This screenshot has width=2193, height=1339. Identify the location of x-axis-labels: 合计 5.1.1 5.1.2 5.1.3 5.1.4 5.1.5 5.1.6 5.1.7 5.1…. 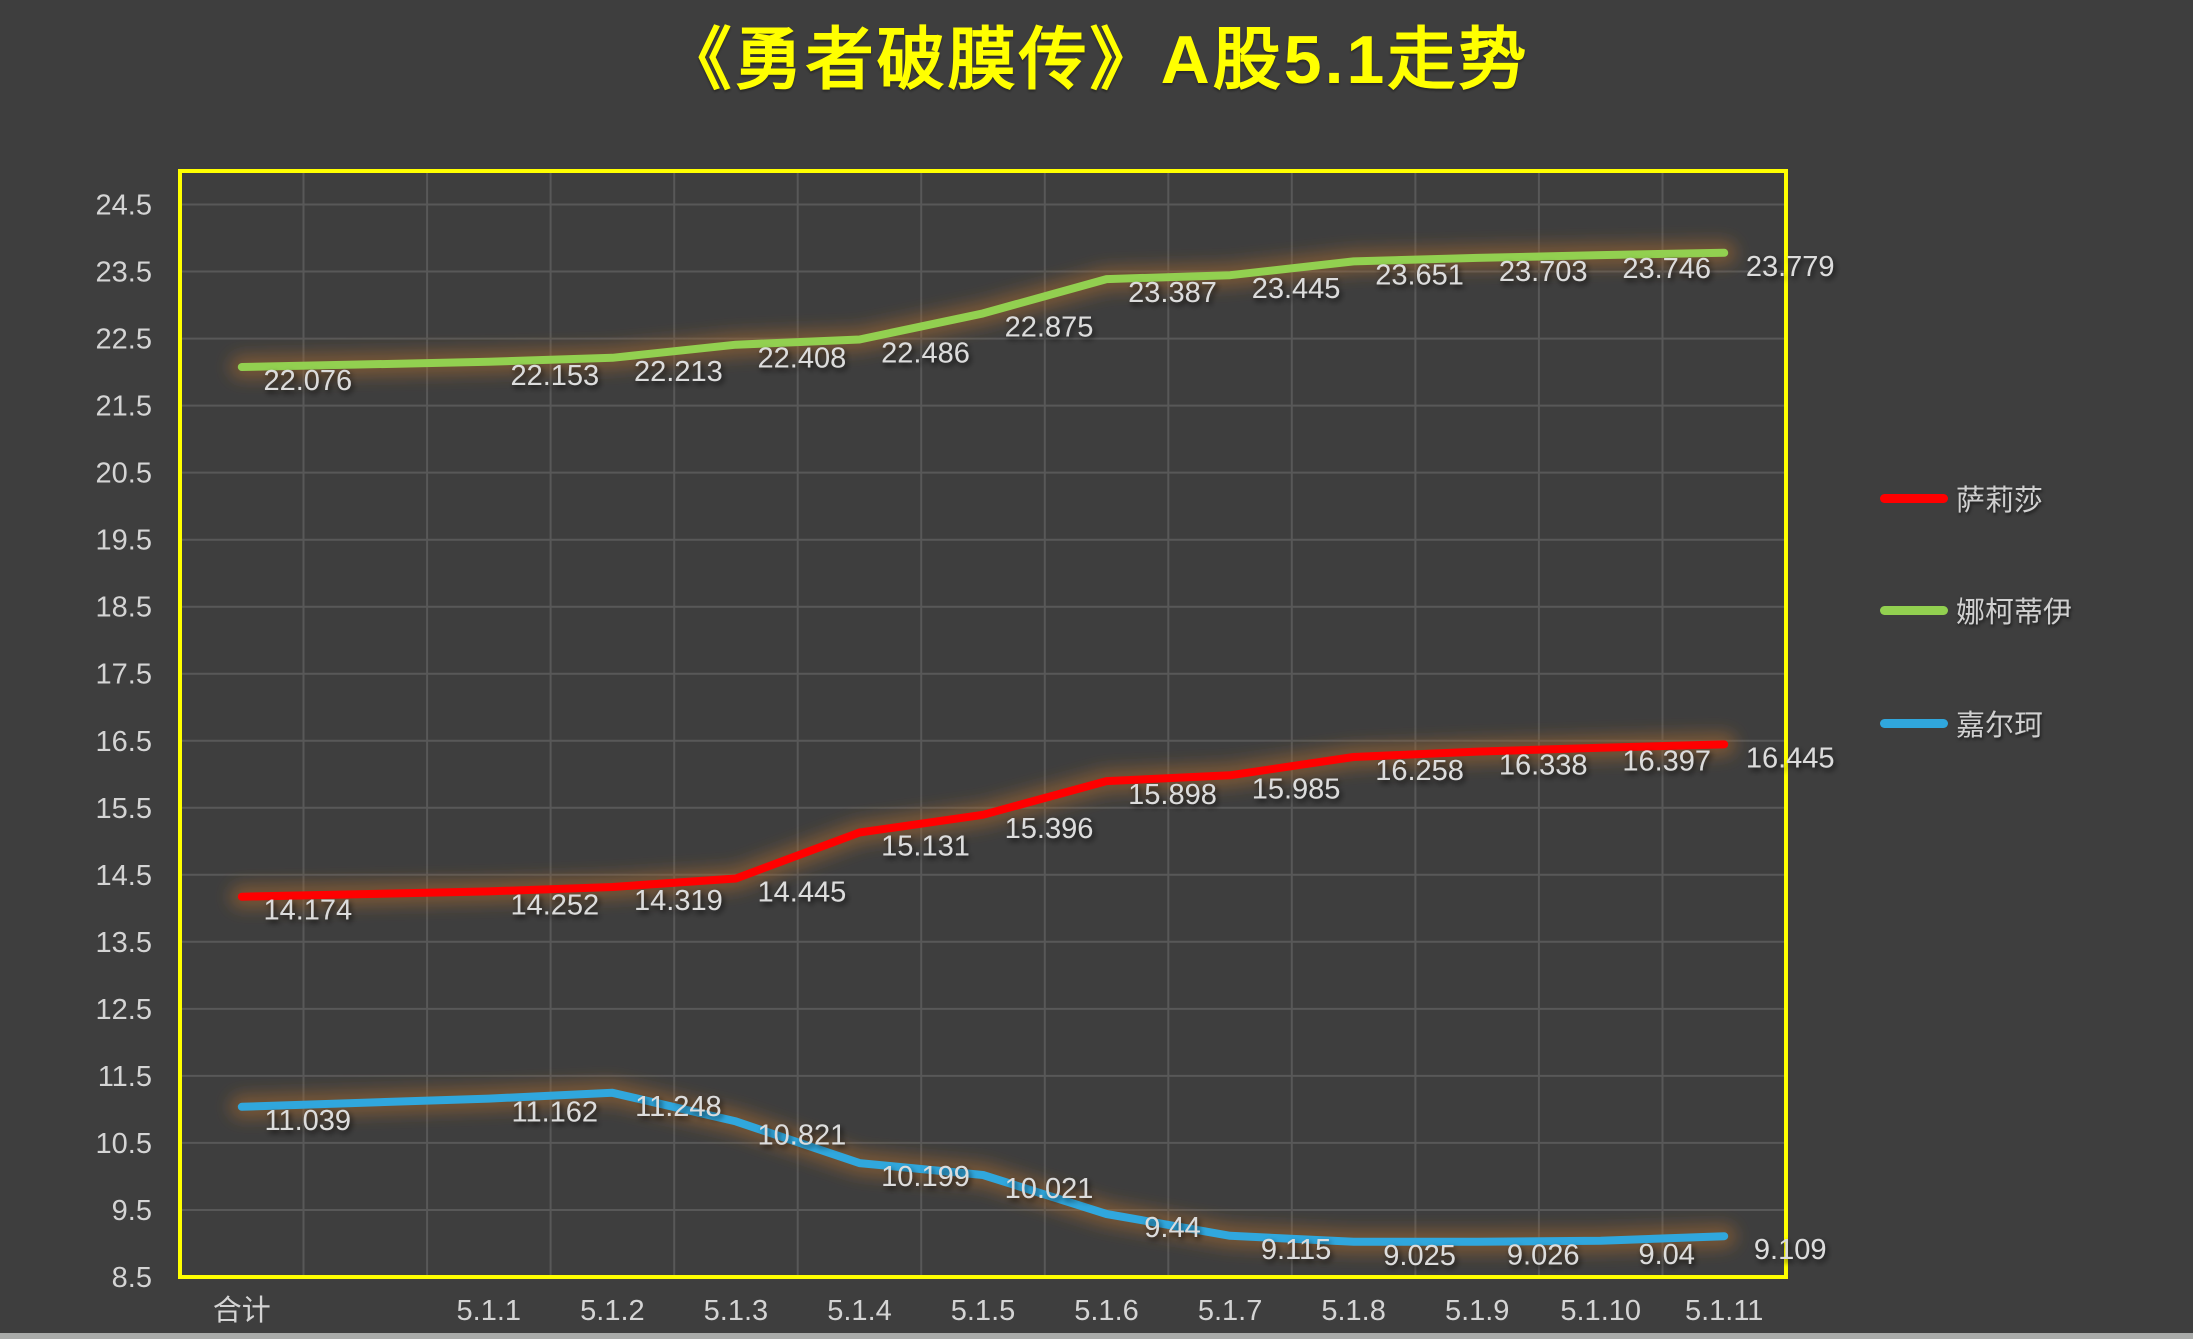
(988, 1310).